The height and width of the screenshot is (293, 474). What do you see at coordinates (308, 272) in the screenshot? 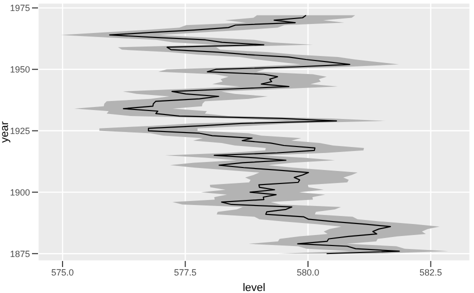
I see `x-tick-label: 580.0` at bounding box center [308, 272].